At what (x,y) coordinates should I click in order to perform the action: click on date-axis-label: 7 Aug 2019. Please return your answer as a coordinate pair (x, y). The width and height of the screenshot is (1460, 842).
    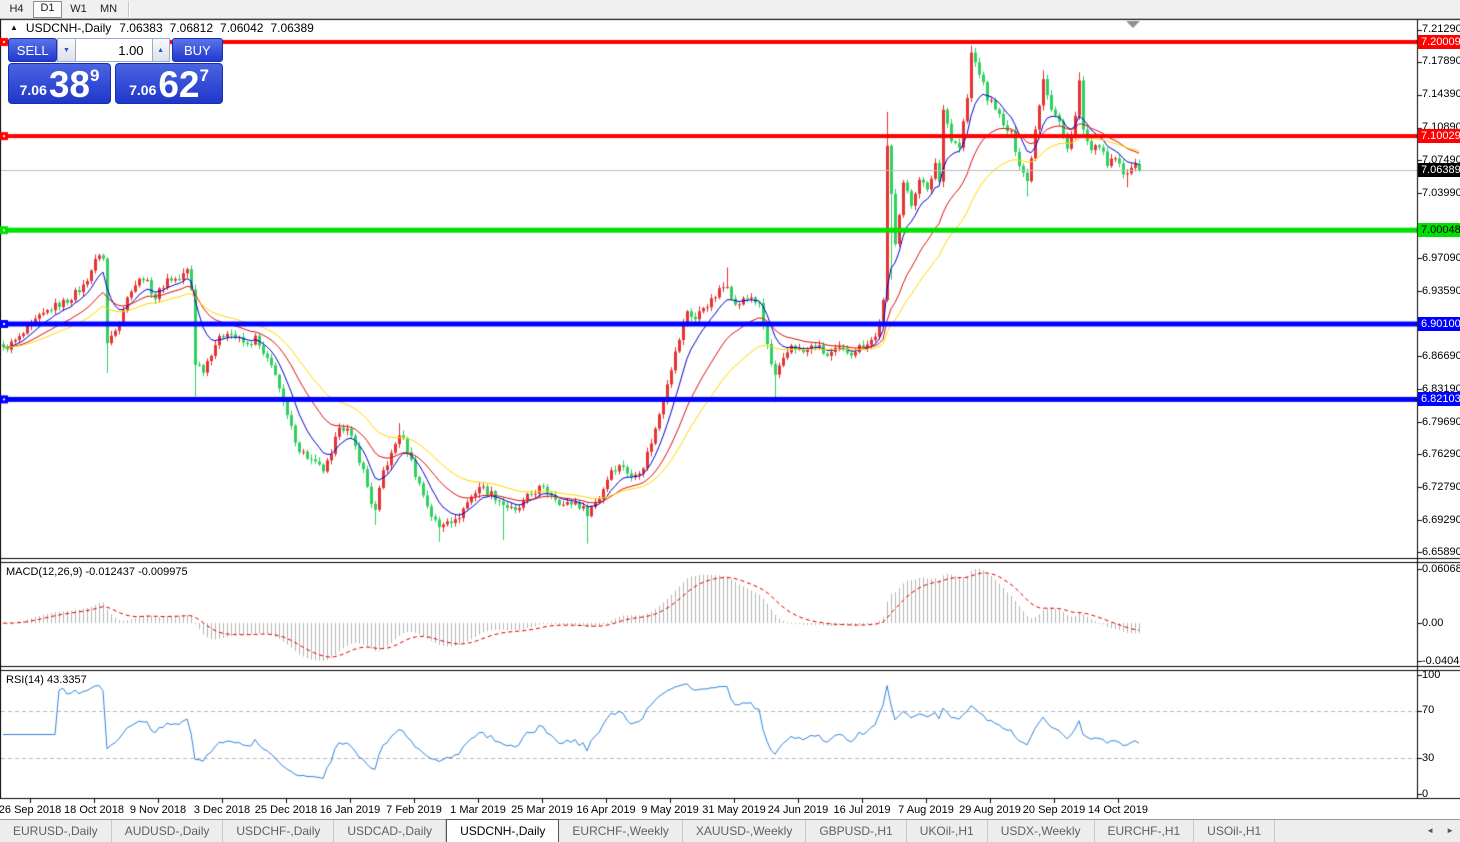
    Looking at the image, I should click on (926, 810).